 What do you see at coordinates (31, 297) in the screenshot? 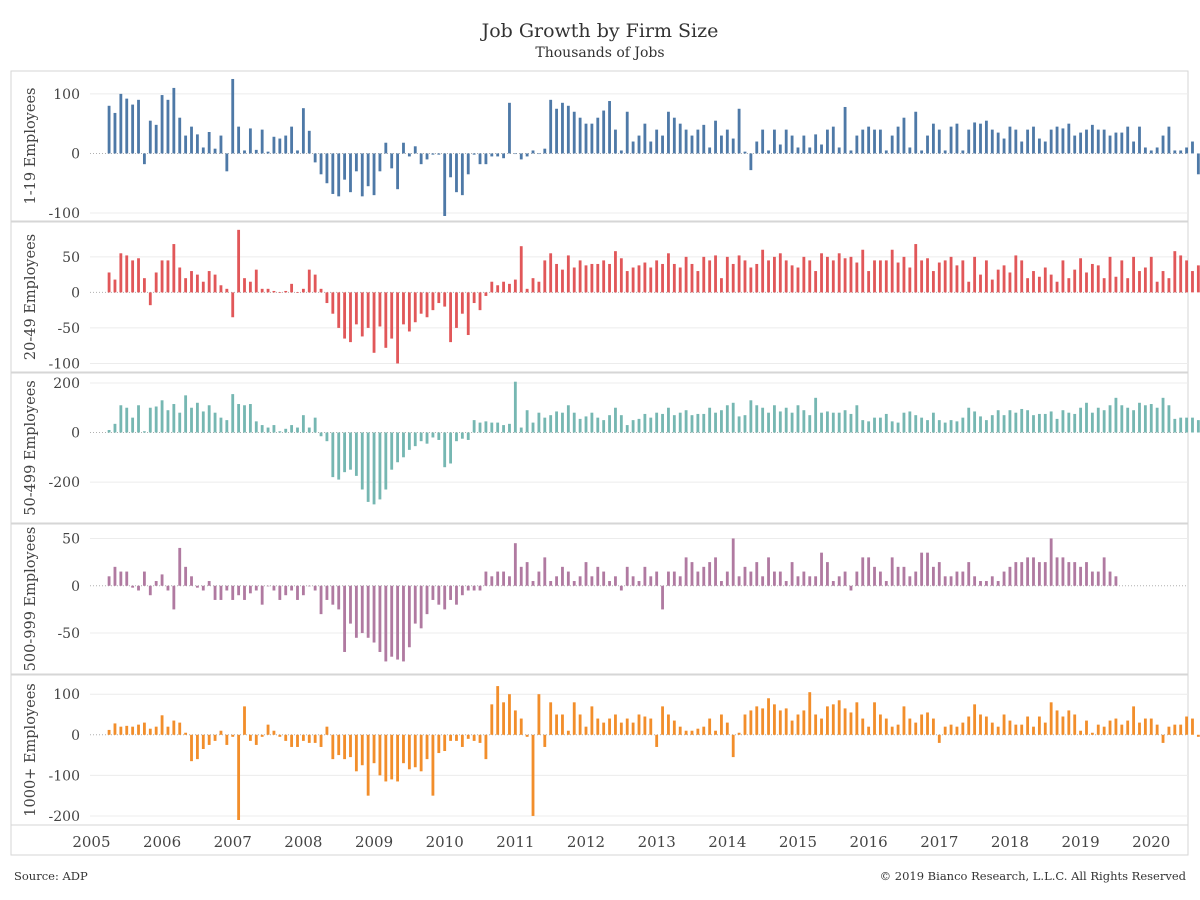
I see `y-axis-label: 20-49 Employees` at bounding box center [31, 297].